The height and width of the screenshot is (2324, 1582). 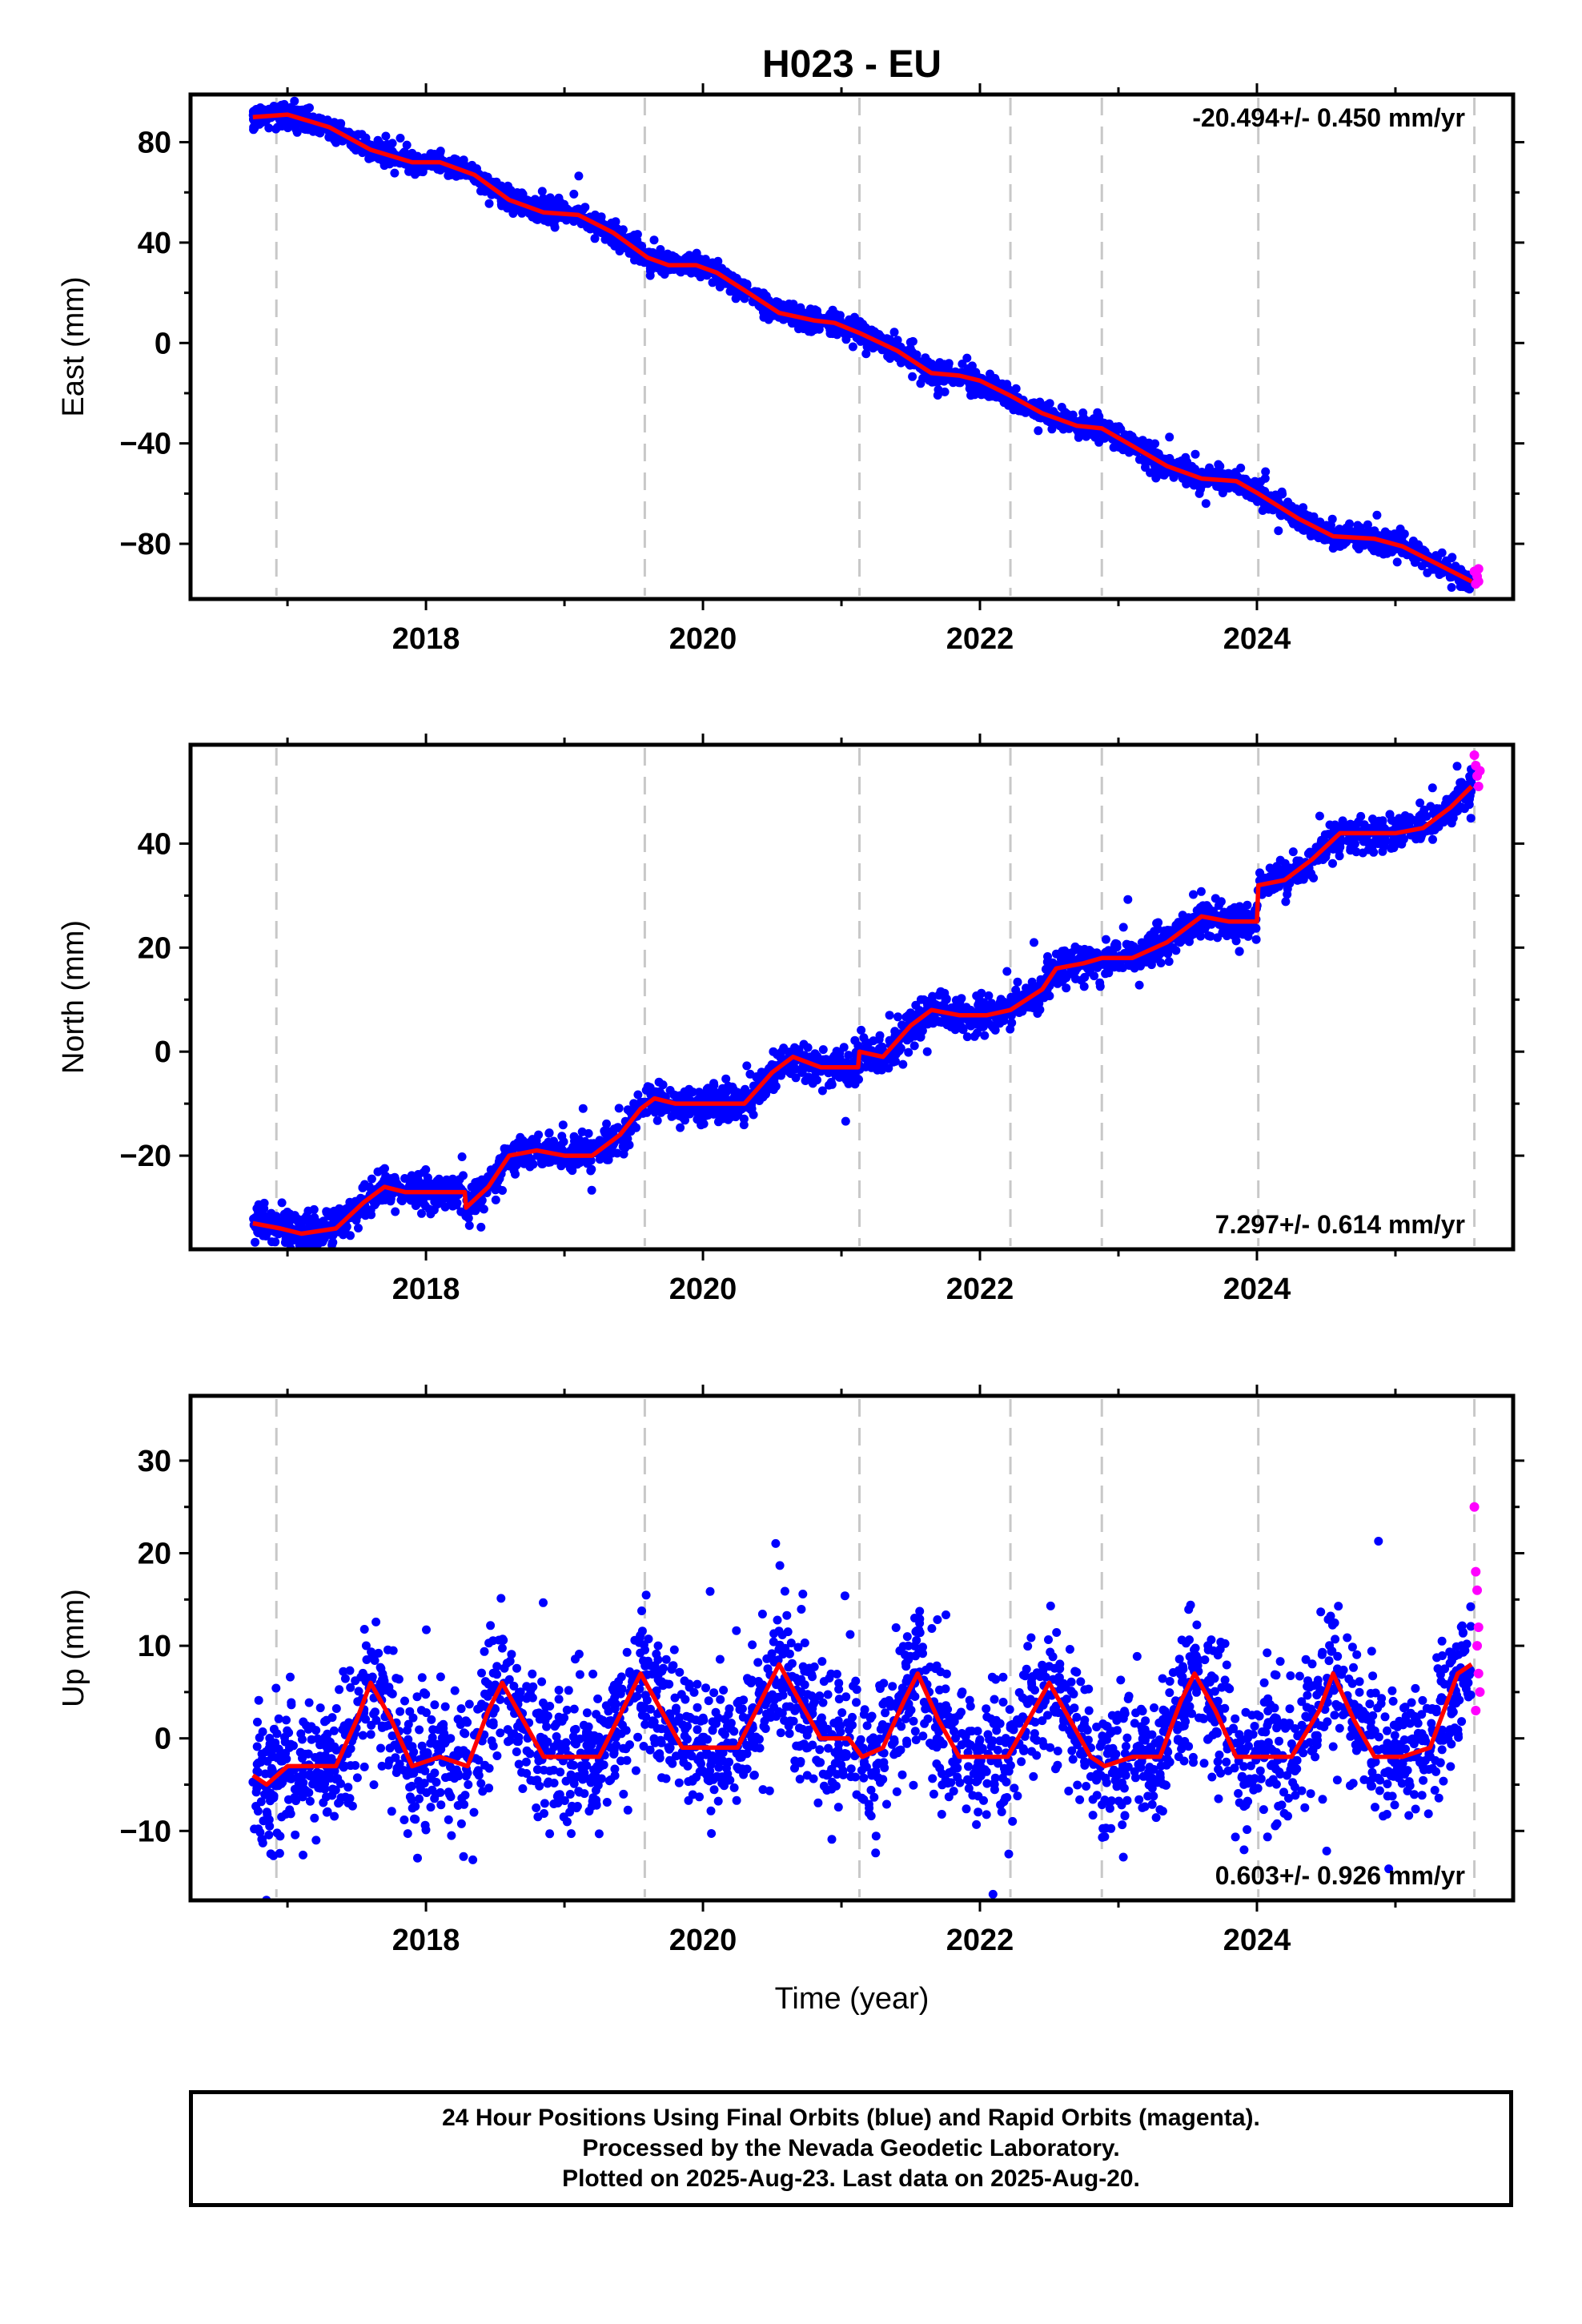 What do you see at coordinates (163, 343) in the screenshot?
I see `y-tick-label: 0` at bounding box center [163, 343].